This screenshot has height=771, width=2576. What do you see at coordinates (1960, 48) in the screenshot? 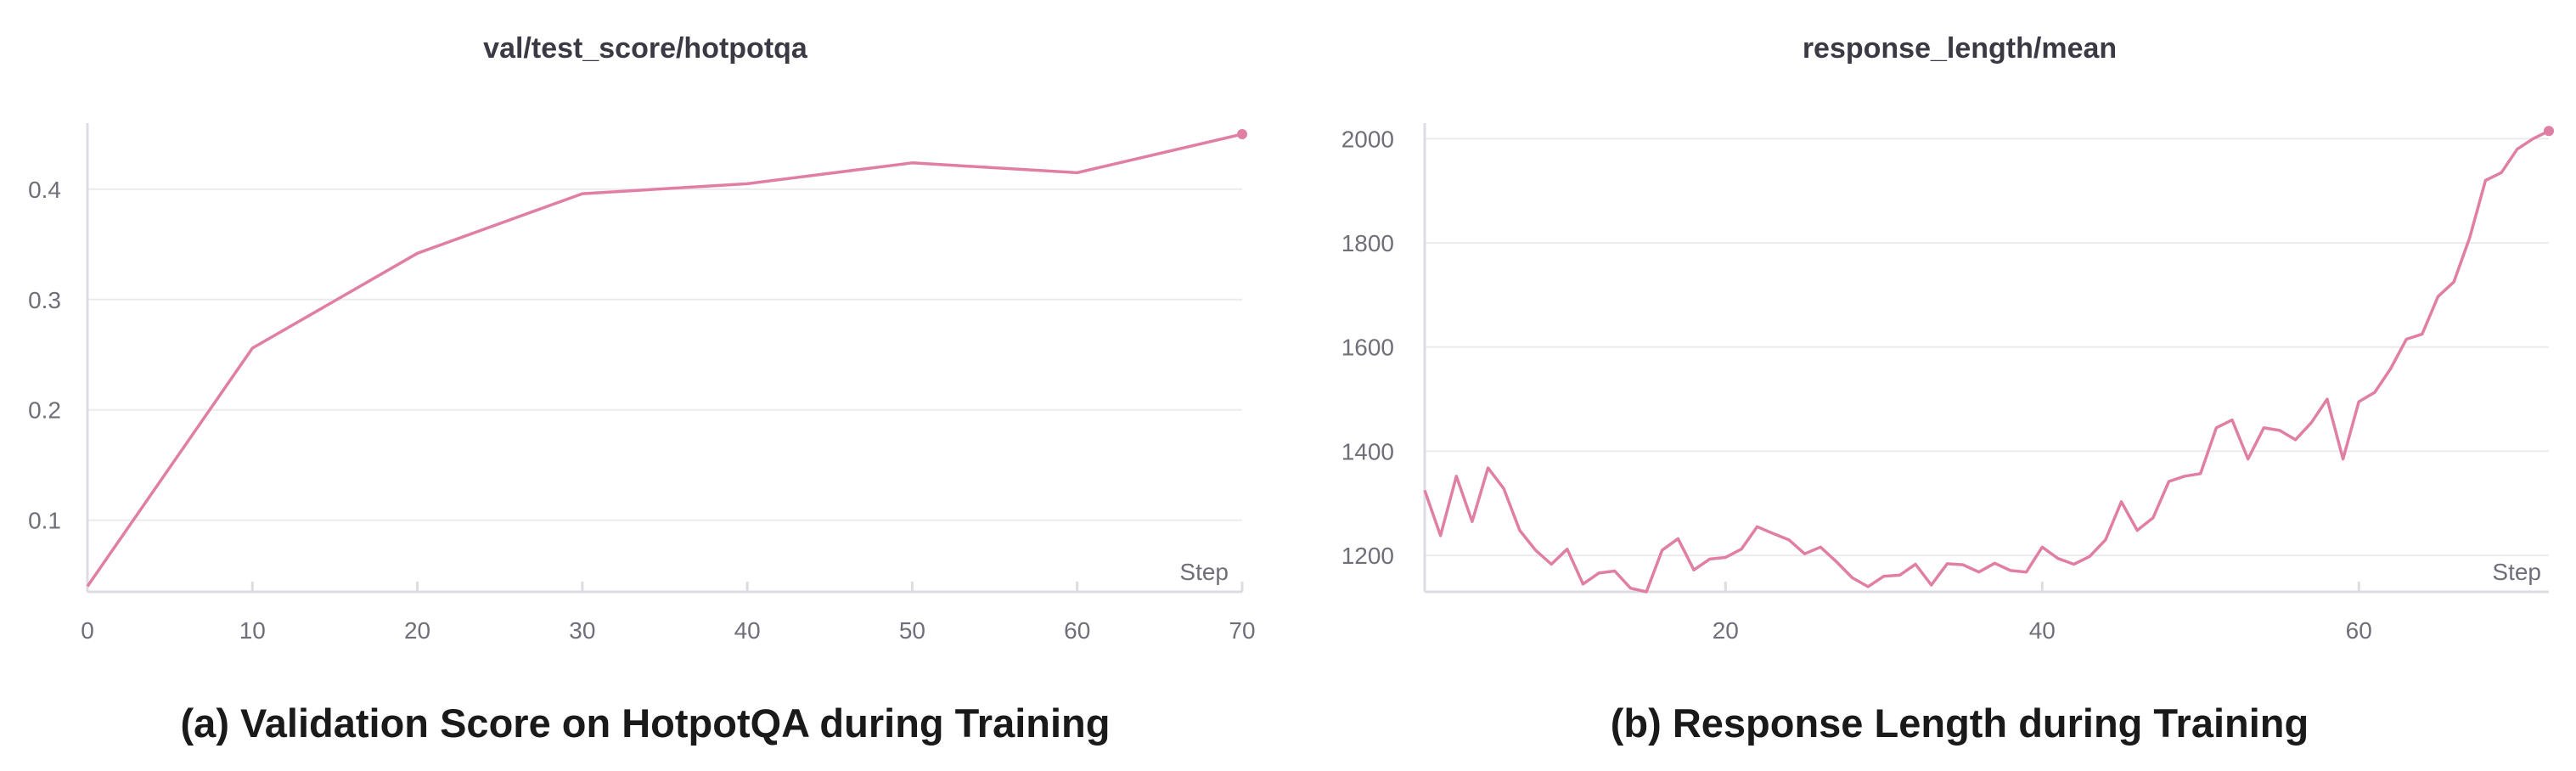
I see `chart-title: response_length/mean` at bounding box center [1960, 48].